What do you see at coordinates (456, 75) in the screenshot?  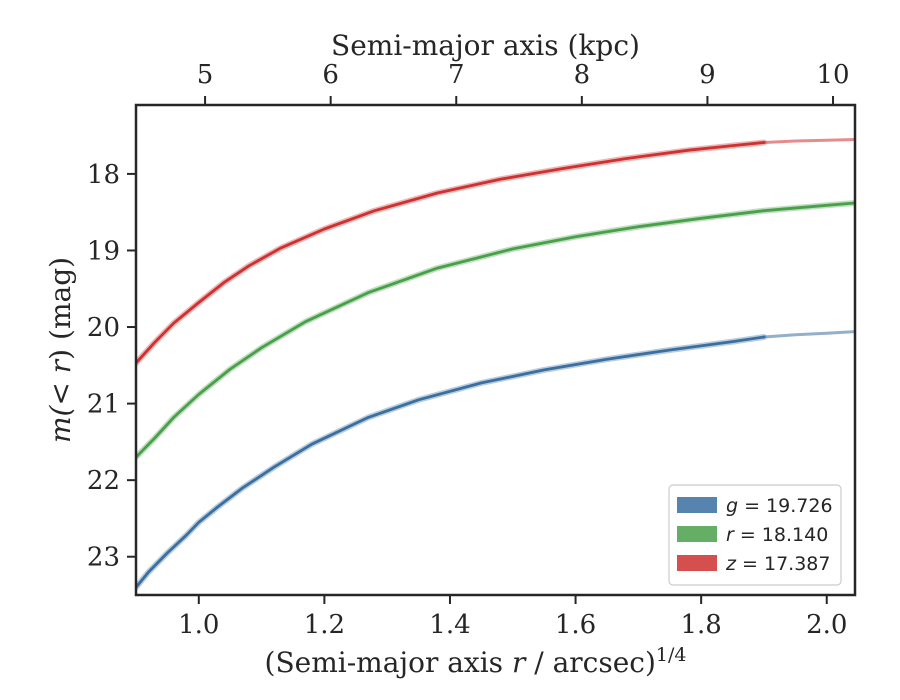 I see `top-x-tick-label: 7` at bounding box center [456, 75].